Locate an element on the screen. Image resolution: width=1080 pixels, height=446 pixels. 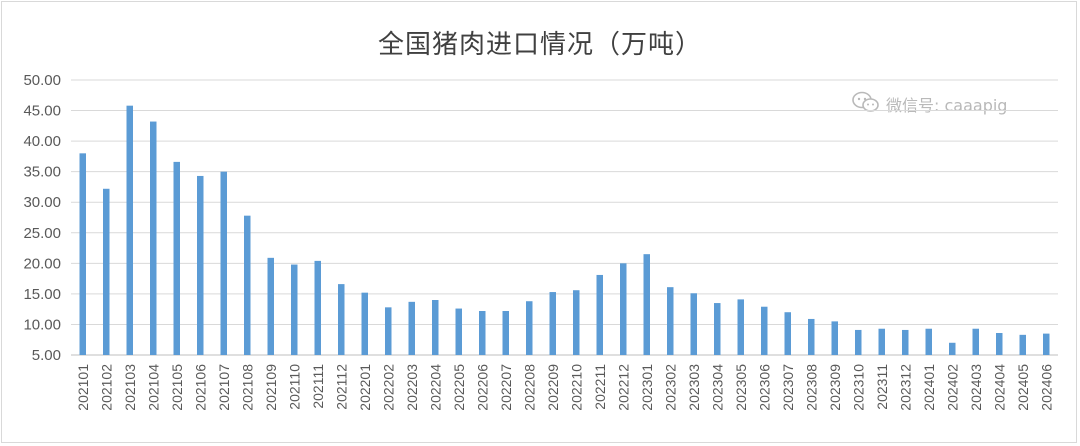
x-tick-label: 202304 is located at coordinates (717, 387).